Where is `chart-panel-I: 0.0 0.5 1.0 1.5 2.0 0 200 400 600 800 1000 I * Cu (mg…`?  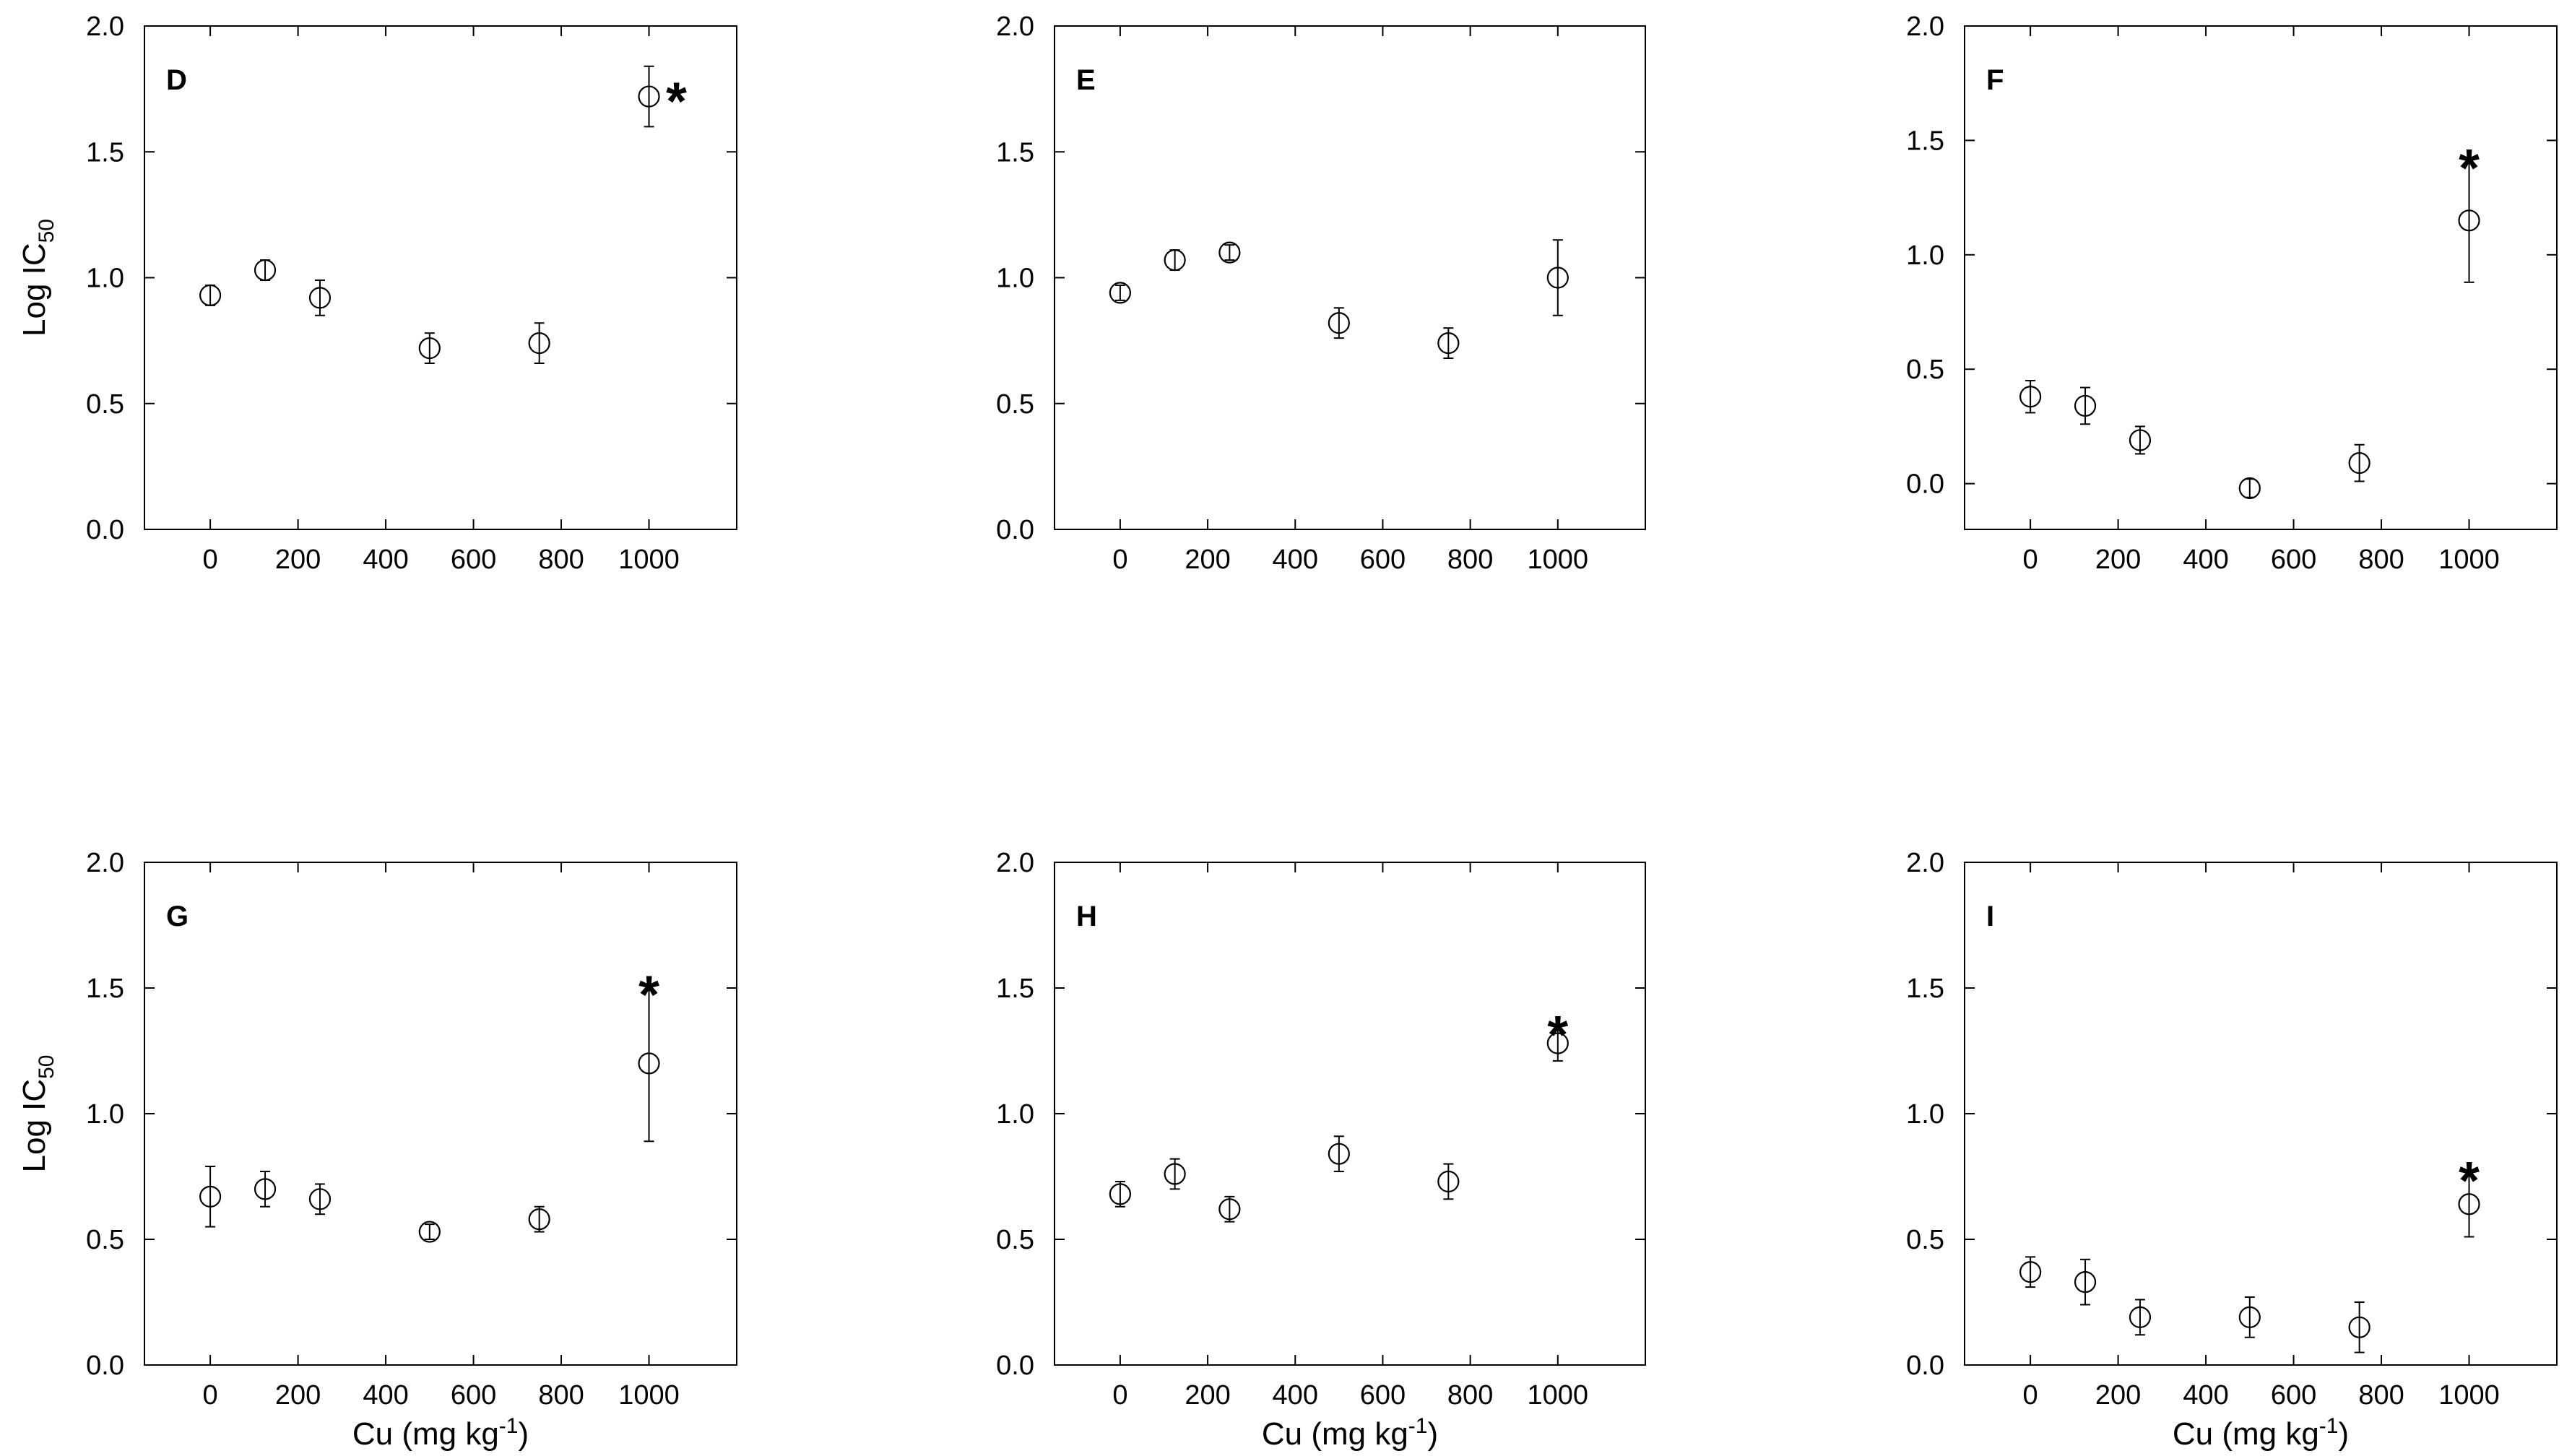
chart-panel-I: 0.0 0.5 1.0 1.5 2.0 0 200 400 600 800 1000 I * Cu (mg… is located at coordinates (2232, 1150).